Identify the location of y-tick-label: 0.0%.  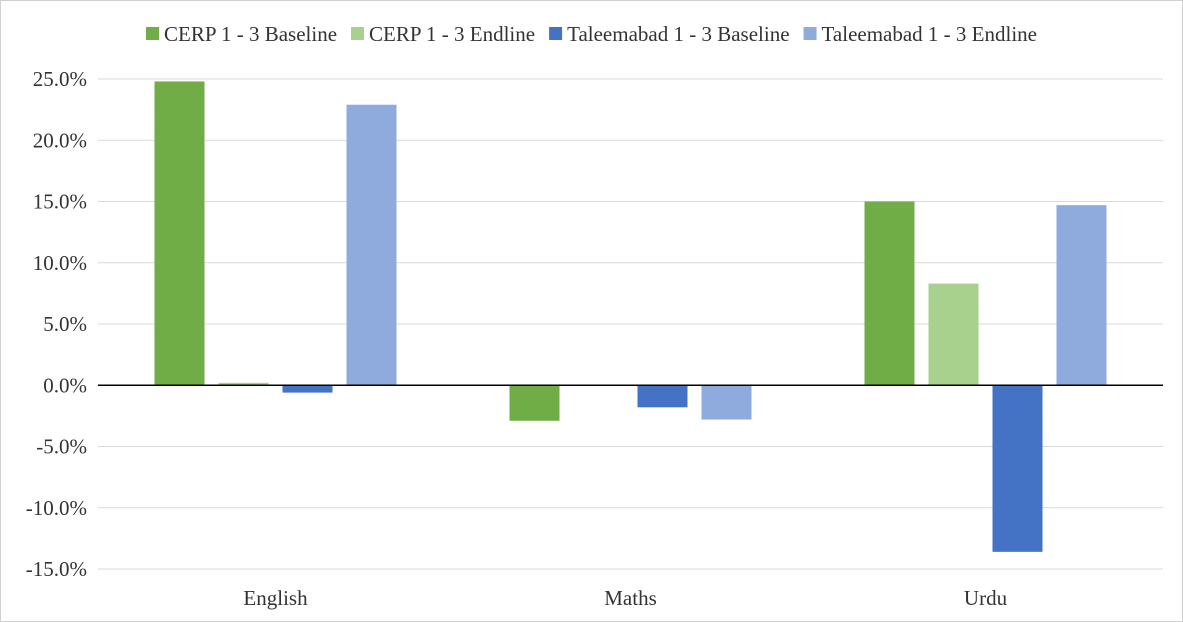
(65, 385).